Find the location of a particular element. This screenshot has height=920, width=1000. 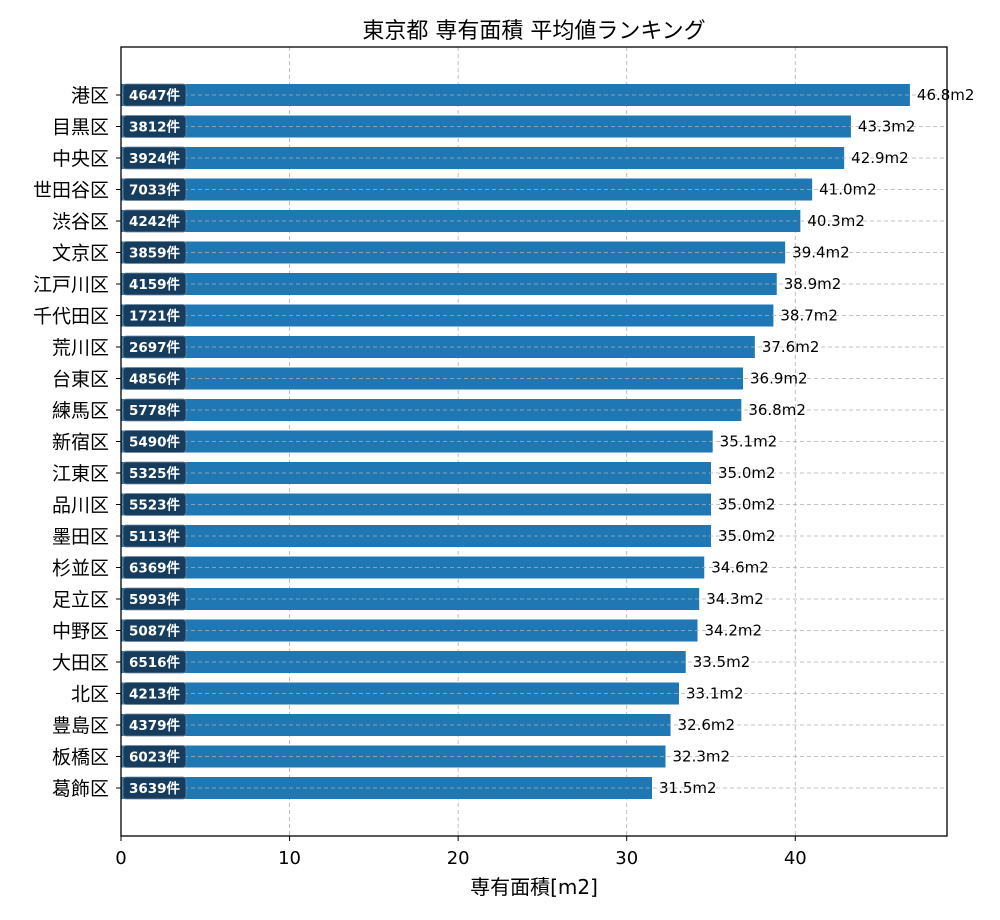

count-label: 3812件 is located at coordinates (155, 127).